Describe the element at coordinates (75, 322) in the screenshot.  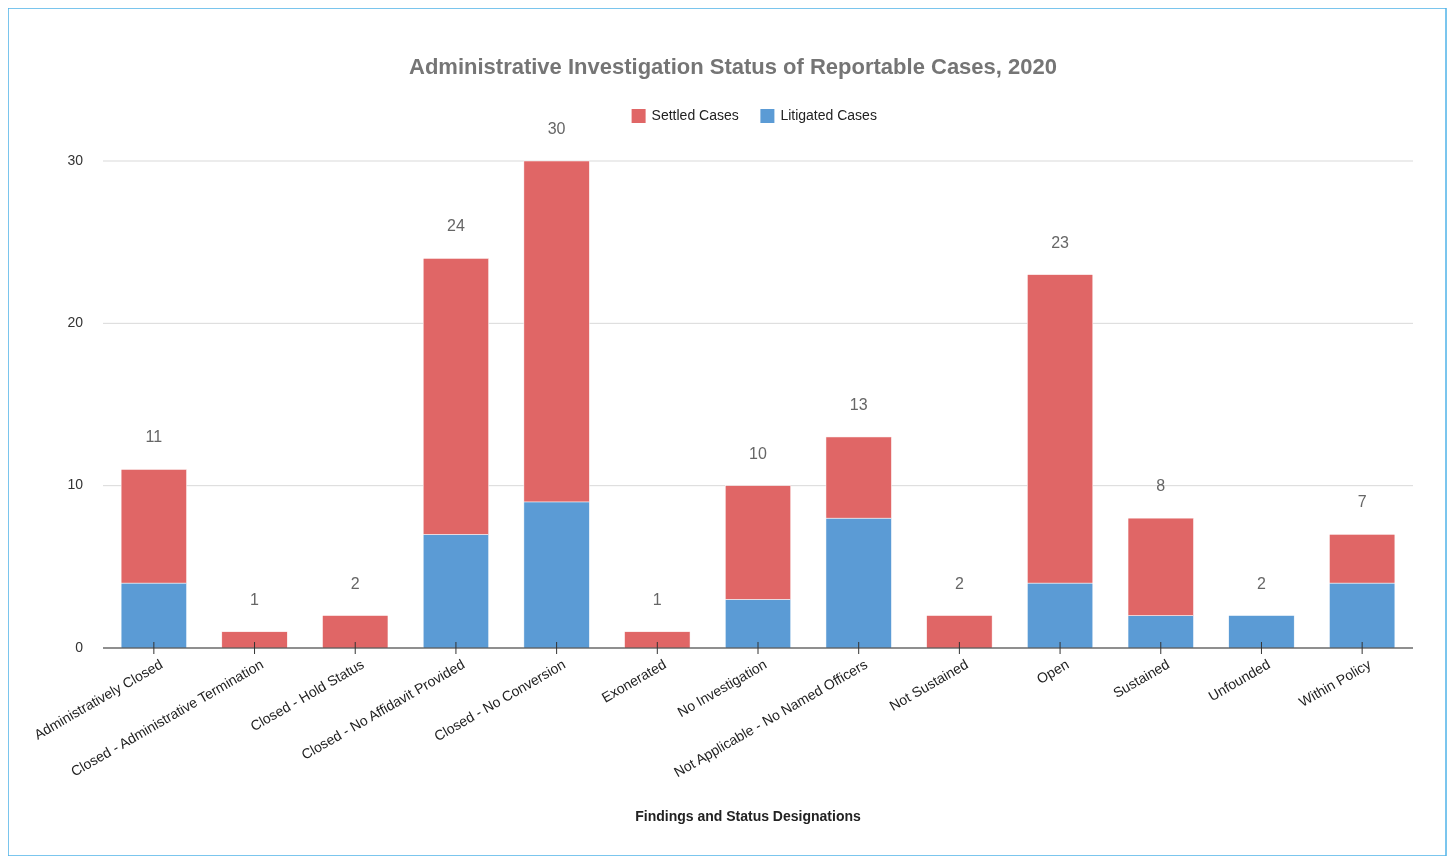
I see `y-tick-label: 20` at that location.